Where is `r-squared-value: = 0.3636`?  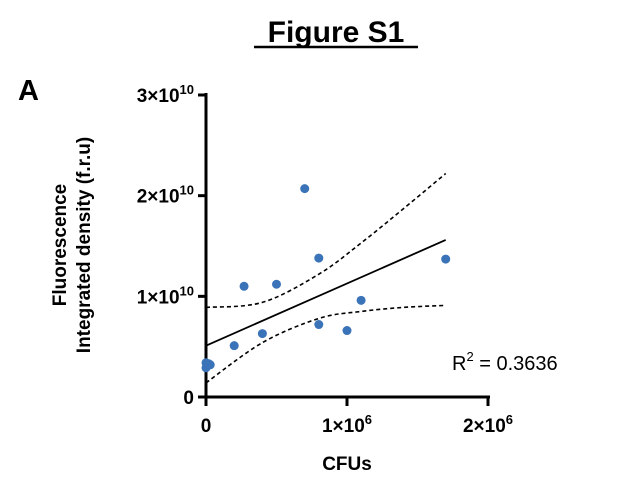
r-squared-value: = 0.3636 is located at coordinates (516, 364).